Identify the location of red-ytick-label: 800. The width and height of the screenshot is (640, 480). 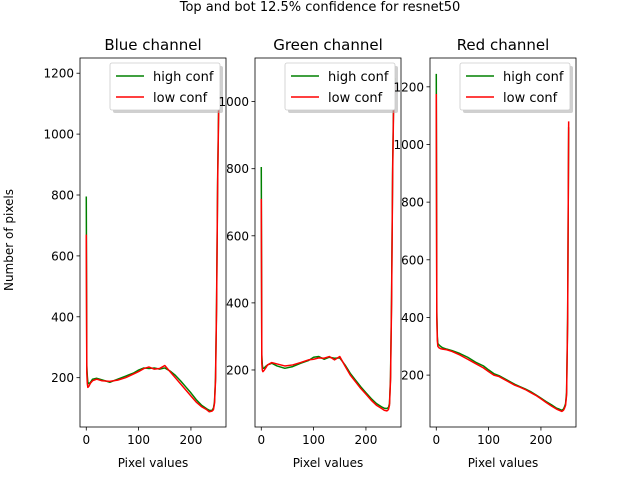
(412, 203).